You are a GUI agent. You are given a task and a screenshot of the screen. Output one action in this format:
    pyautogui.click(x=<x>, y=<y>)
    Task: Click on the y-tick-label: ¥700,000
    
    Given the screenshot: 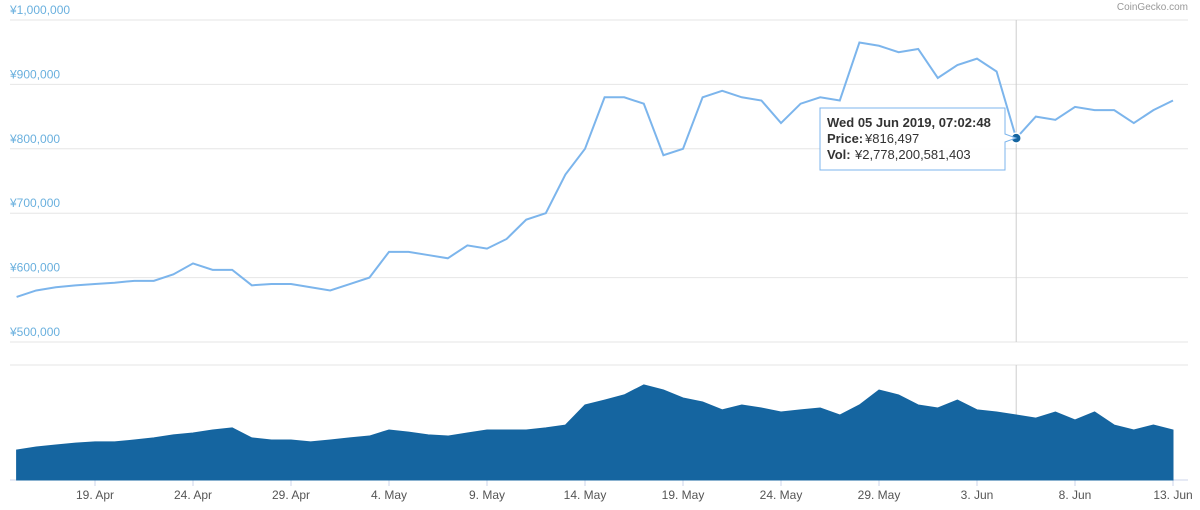 What is the action you would take?
    pyautogui.click(x=34, y=203)
    